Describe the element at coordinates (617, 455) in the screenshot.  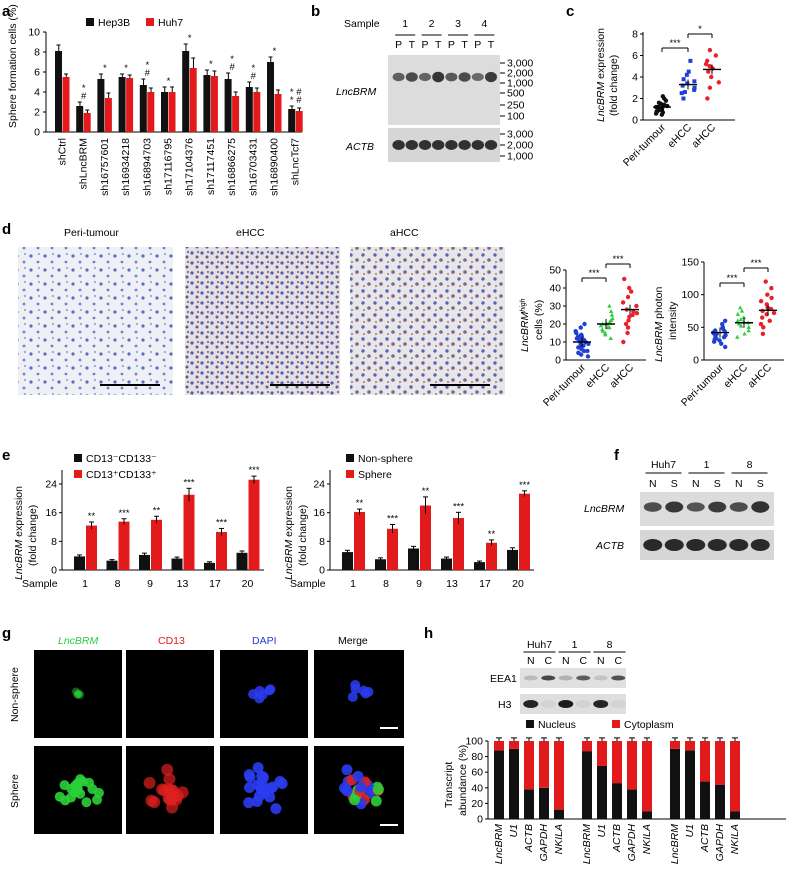
I see `panel-label-f: f` at that location.